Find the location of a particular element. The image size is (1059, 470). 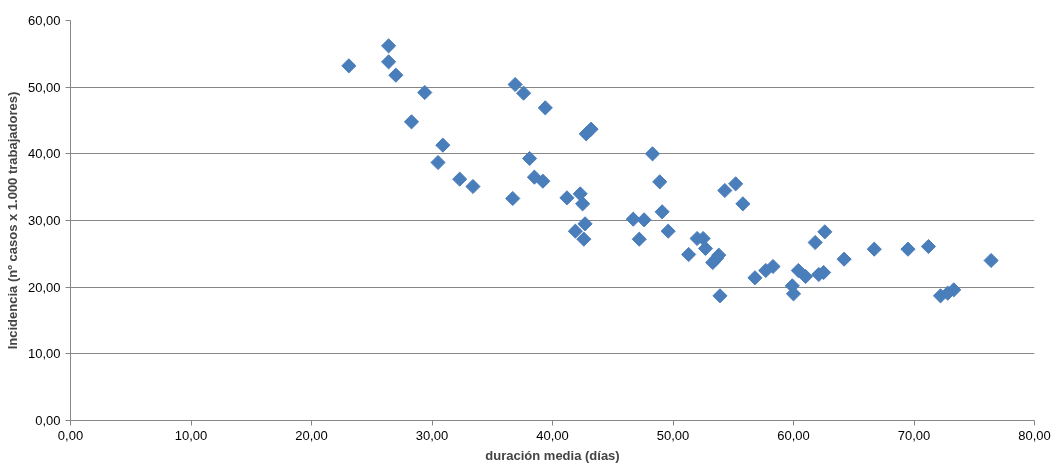

x-tick-label: 0,00 is located at coordinates (70, 435).